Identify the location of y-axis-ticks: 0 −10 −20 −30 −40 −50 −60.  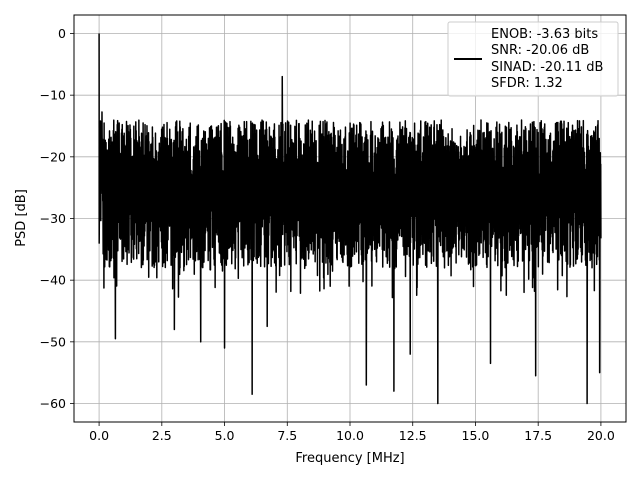
(57, 218).